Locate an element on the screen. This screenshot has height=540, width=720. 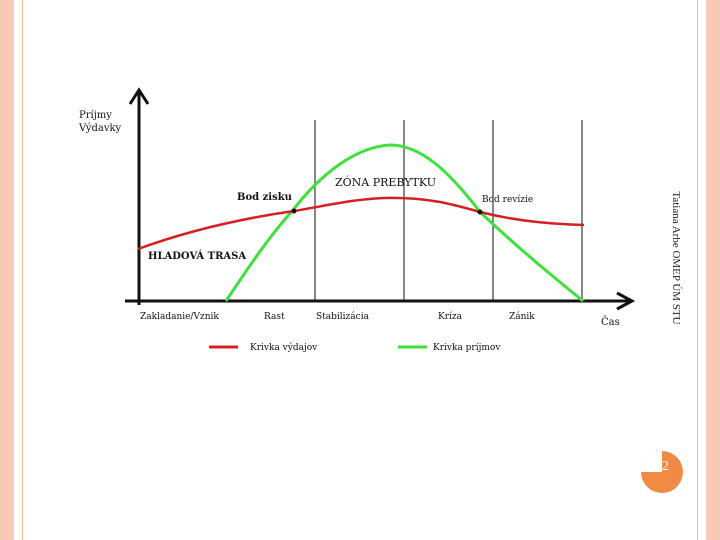
x-axis-label: Čas is located at coordinates (610, 322).